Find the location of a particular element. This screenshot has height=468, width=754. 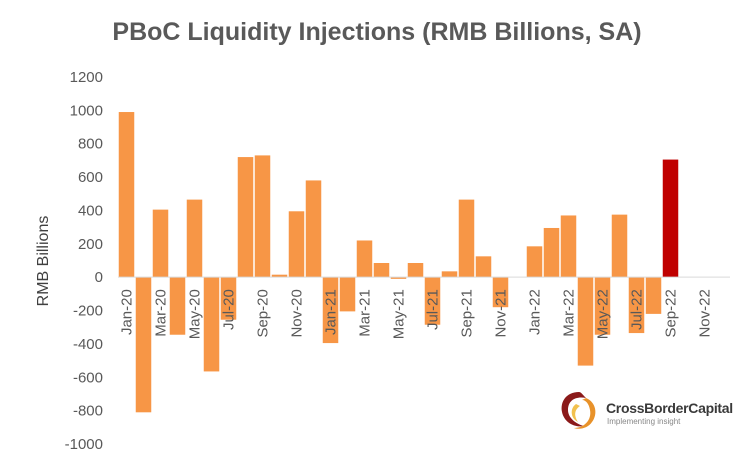

y-tick-label: -200 is located at coordinates (88, 311).